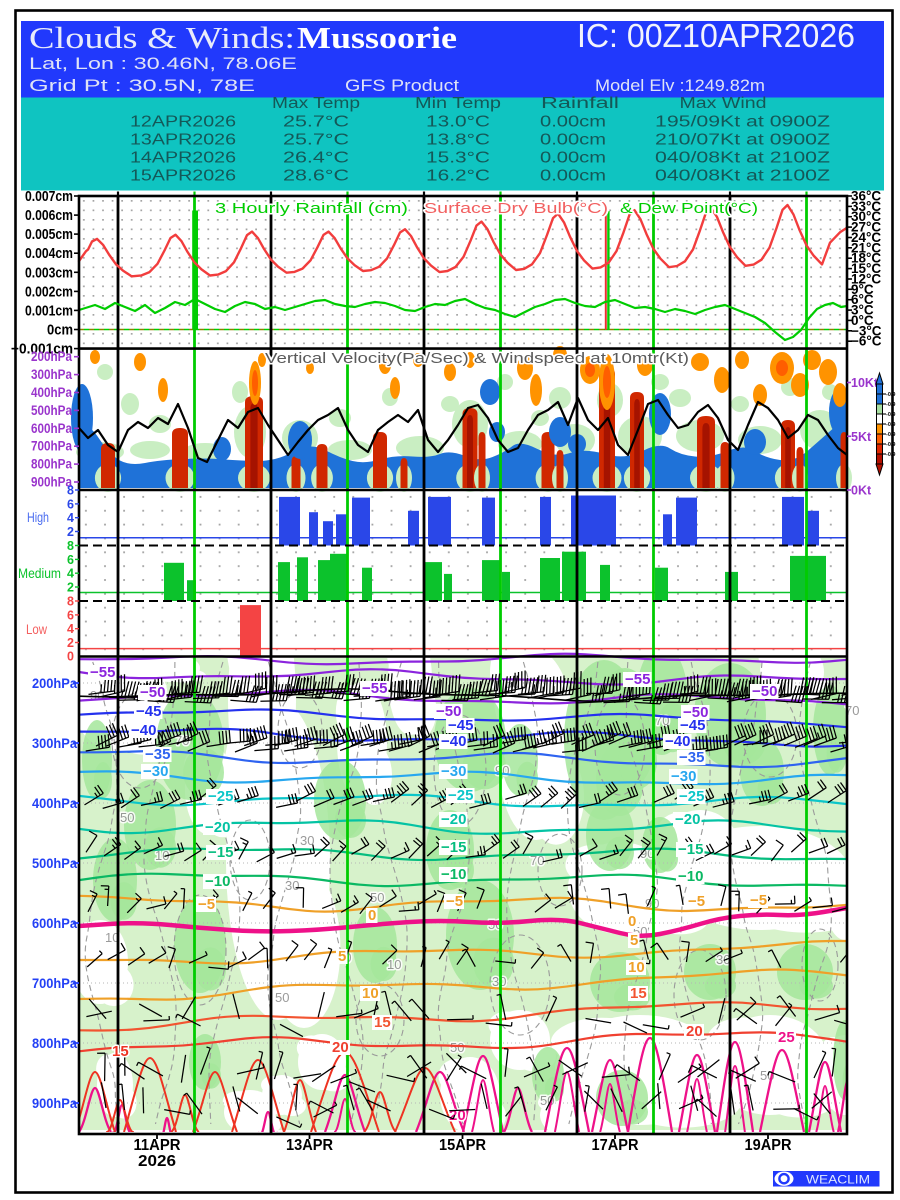 This screenshot has height=1200, width=900. I want to click on svg-text: 13.8°C, so click(458, 140).